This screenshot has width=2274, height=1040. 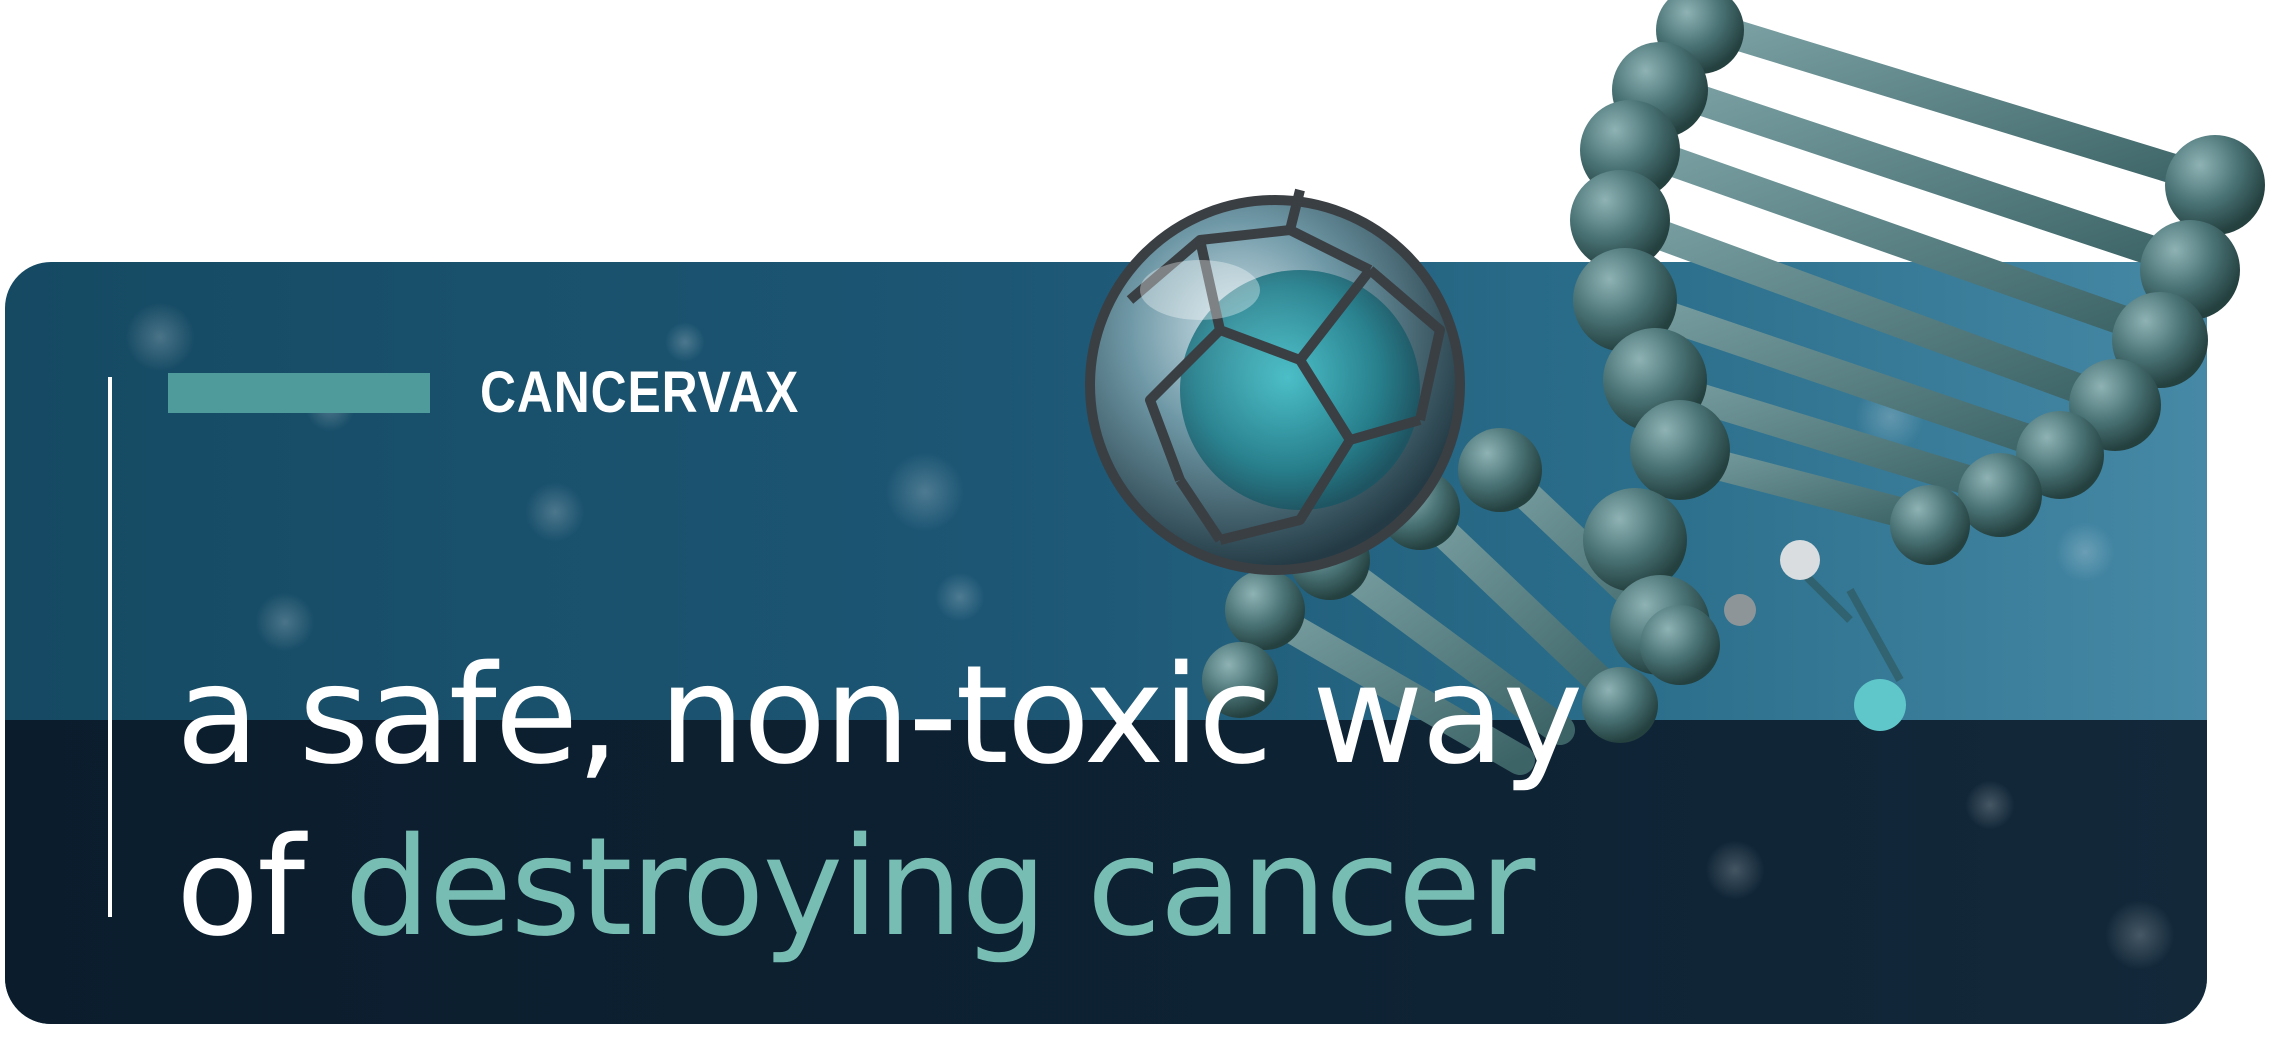 What do you see at coordinates (1275, 381) in the screenshot?
I see `nanoparticle-sphere-icon` at bounding box center [1275, 381].